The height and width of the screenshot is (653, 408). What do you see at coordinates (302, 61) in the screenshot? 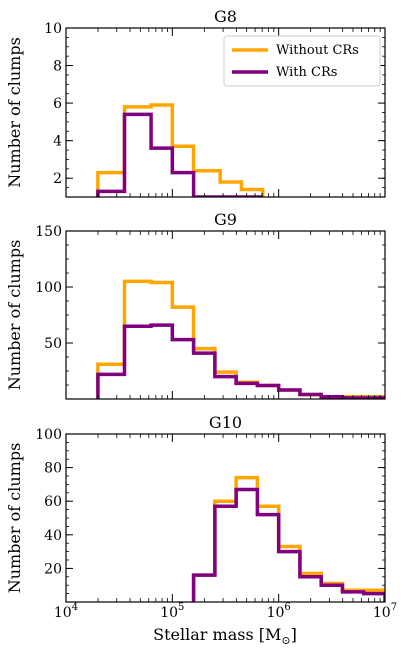
I see `legend: Without CRs With CRs` at bounding box center [302, 61].